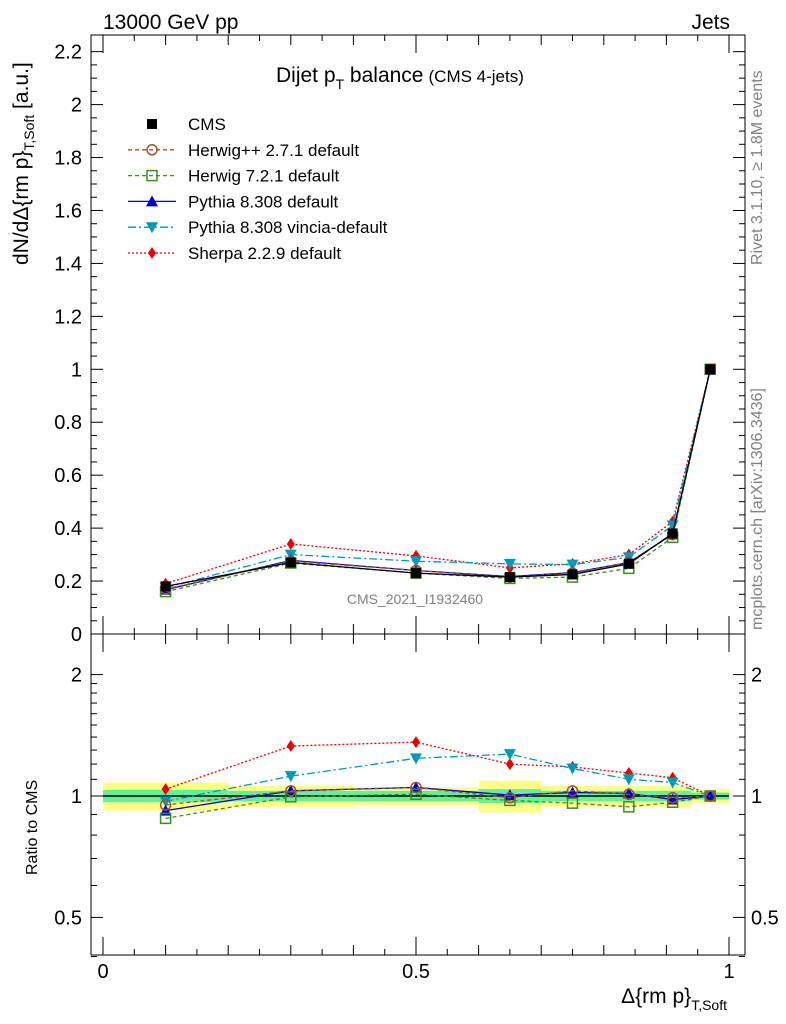  What do you see at coordinates (438, 799) in the screenshot?
I see `ratio-line-pythia-8-308-default` at bounding box center [438, 799].